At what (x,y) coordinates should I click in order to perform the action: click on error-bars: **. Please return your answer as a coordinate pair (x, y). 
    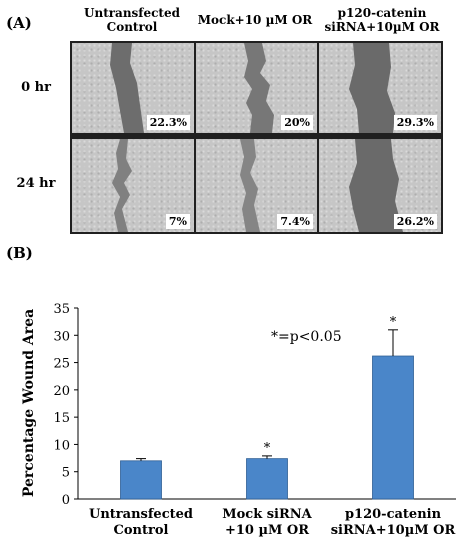
    Looking at the image, I should click on (267, 388).